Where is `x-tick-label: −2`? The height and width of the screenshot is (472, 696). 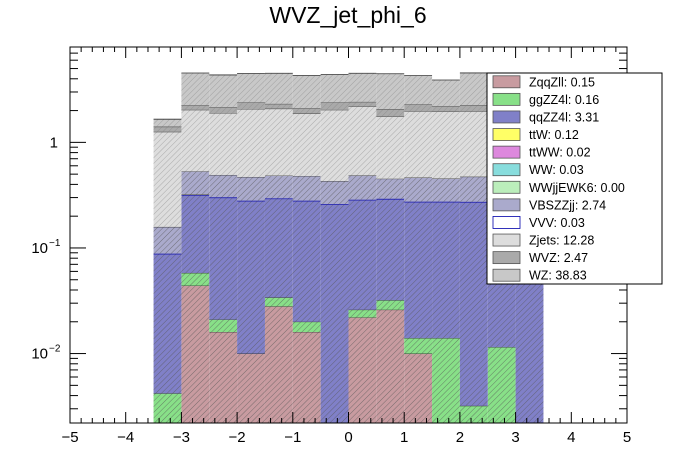 x-tick-label: −2 is located at coordinates (237, 437).